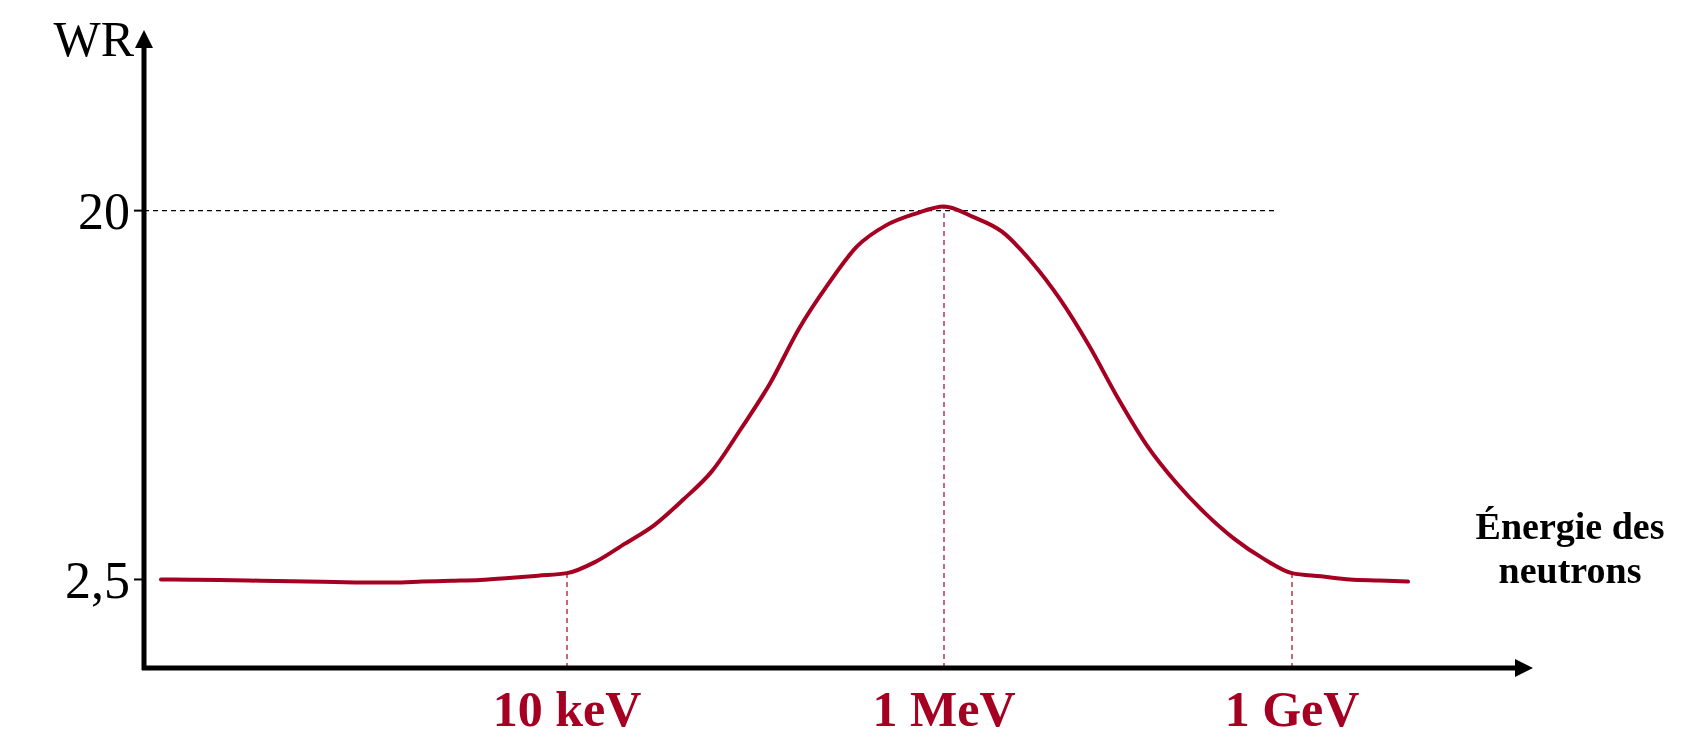 The width and height of the screenshot is (1684, 751). What do you see at coordinates (944, 709) in the screenshot?
I see `x-tick-label: 1 MeV` at bounding box center [944, 709].